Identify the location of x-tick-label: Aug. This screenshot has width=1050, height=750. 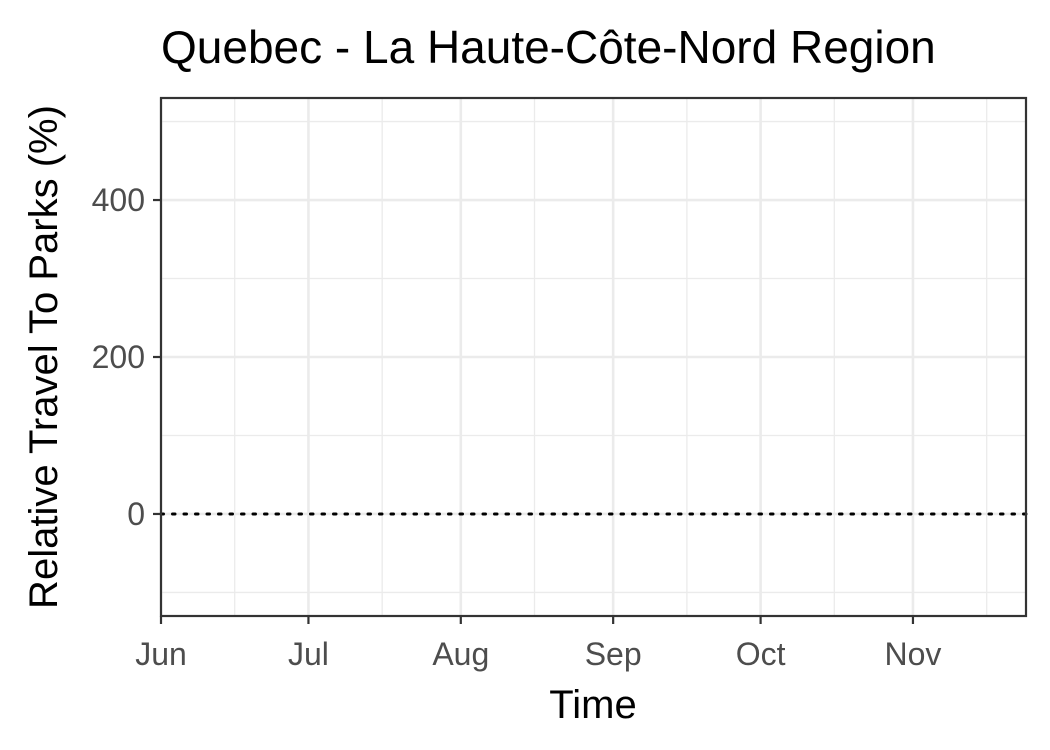
(460, 654).